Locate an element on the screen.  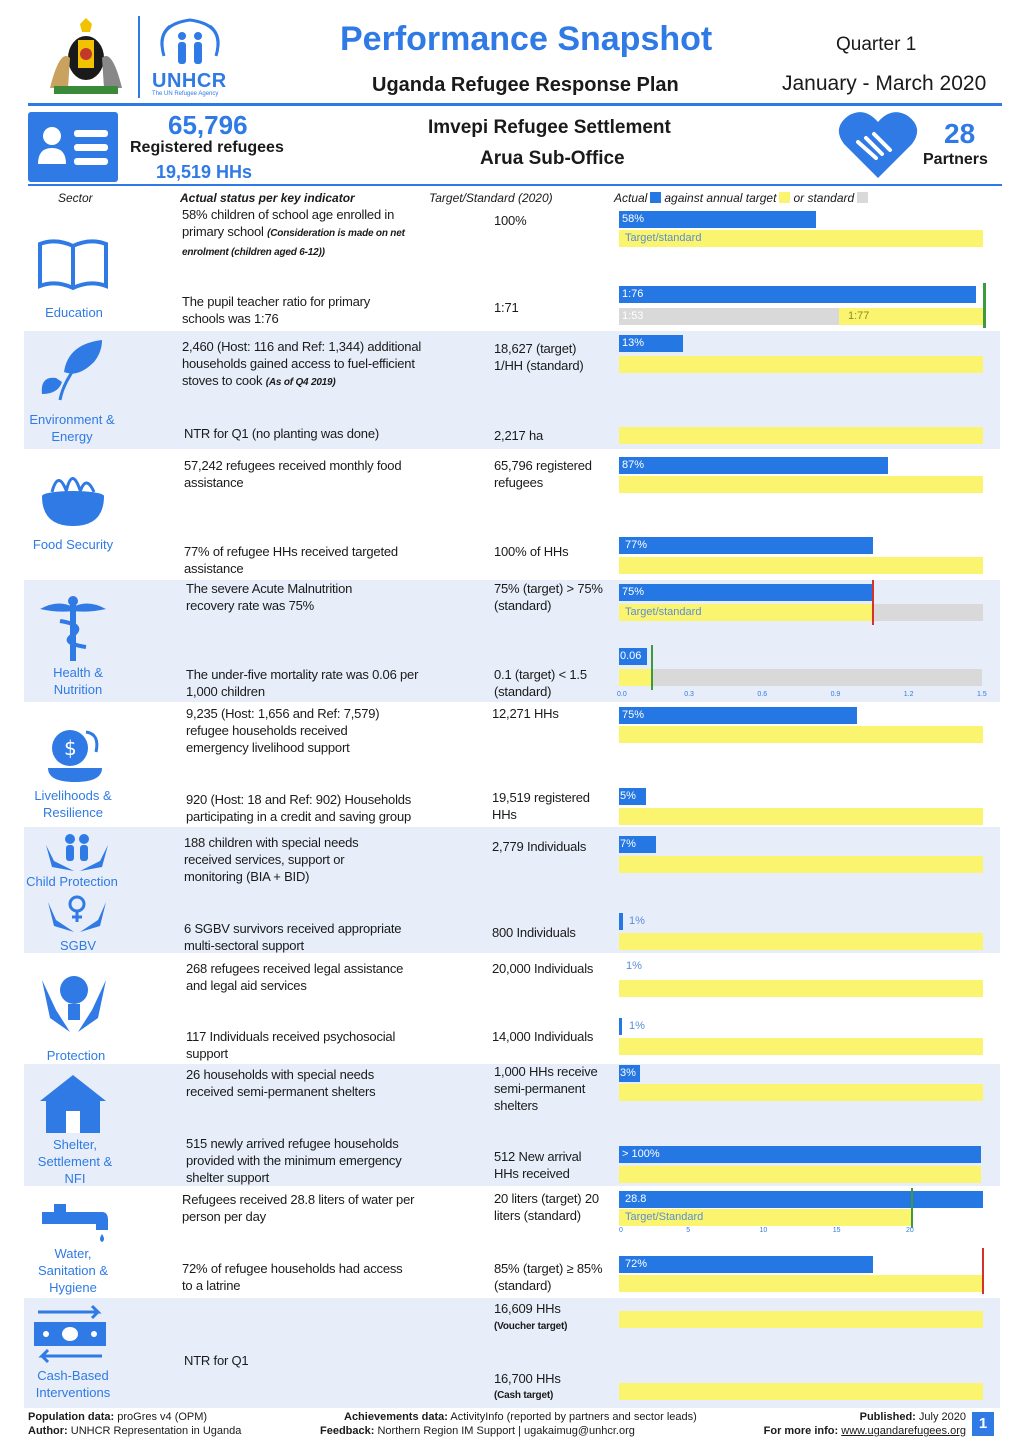
edu2-standard-label: 1:53 is located at coordinates (633, 316).